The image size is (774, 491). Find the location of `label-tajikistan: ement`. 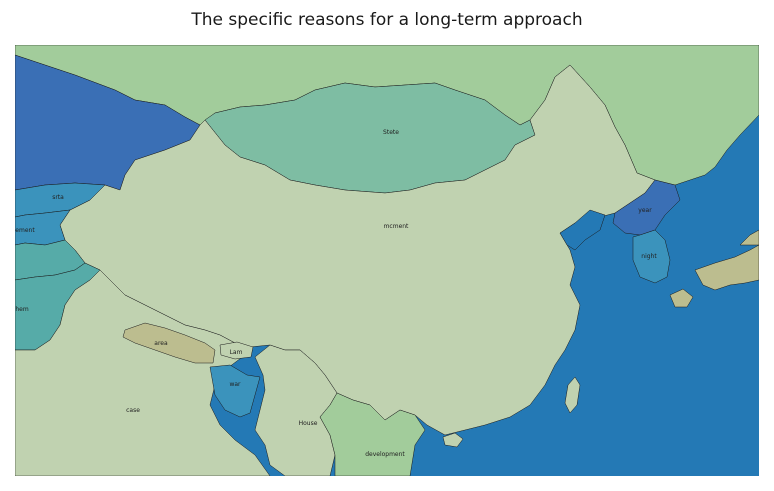

label-tajikistan: ement is located at coordinates (25, 230).